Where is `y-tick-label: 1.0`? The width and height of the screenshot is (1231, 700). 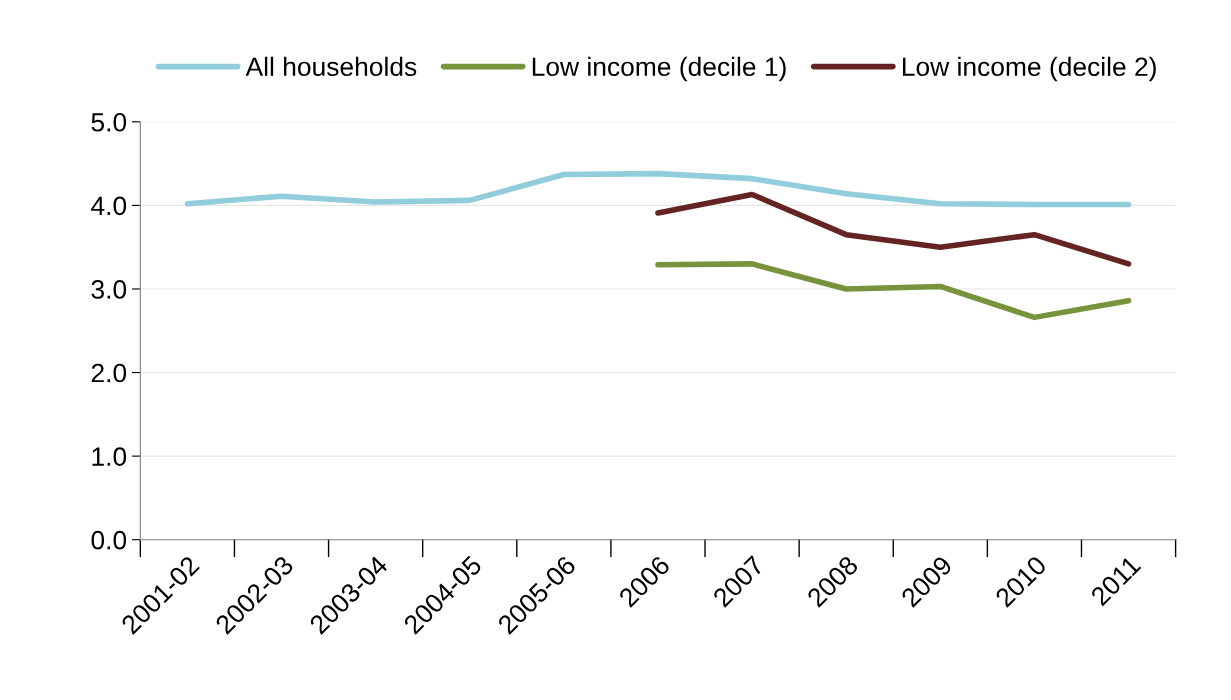 y-tick-label: 1.0 is located at coordinates (109, 456).